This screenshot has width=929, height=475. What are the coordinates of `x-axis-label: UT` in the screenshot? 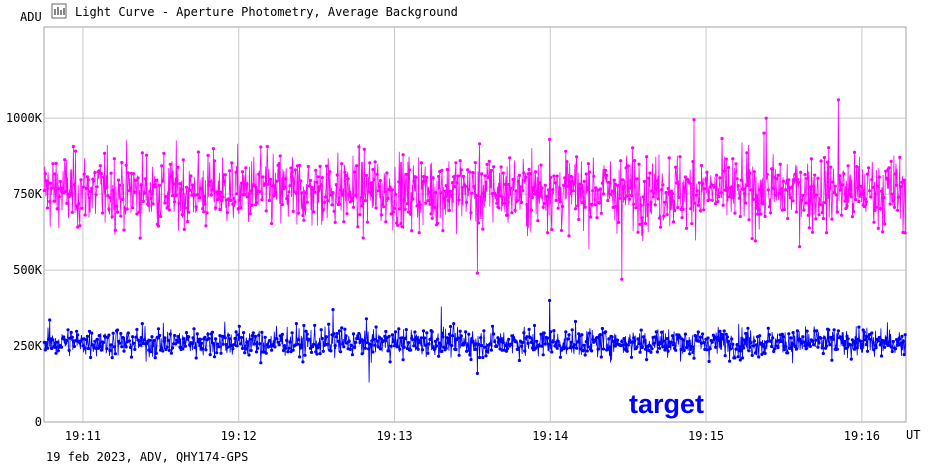 It's located at (913, 435).